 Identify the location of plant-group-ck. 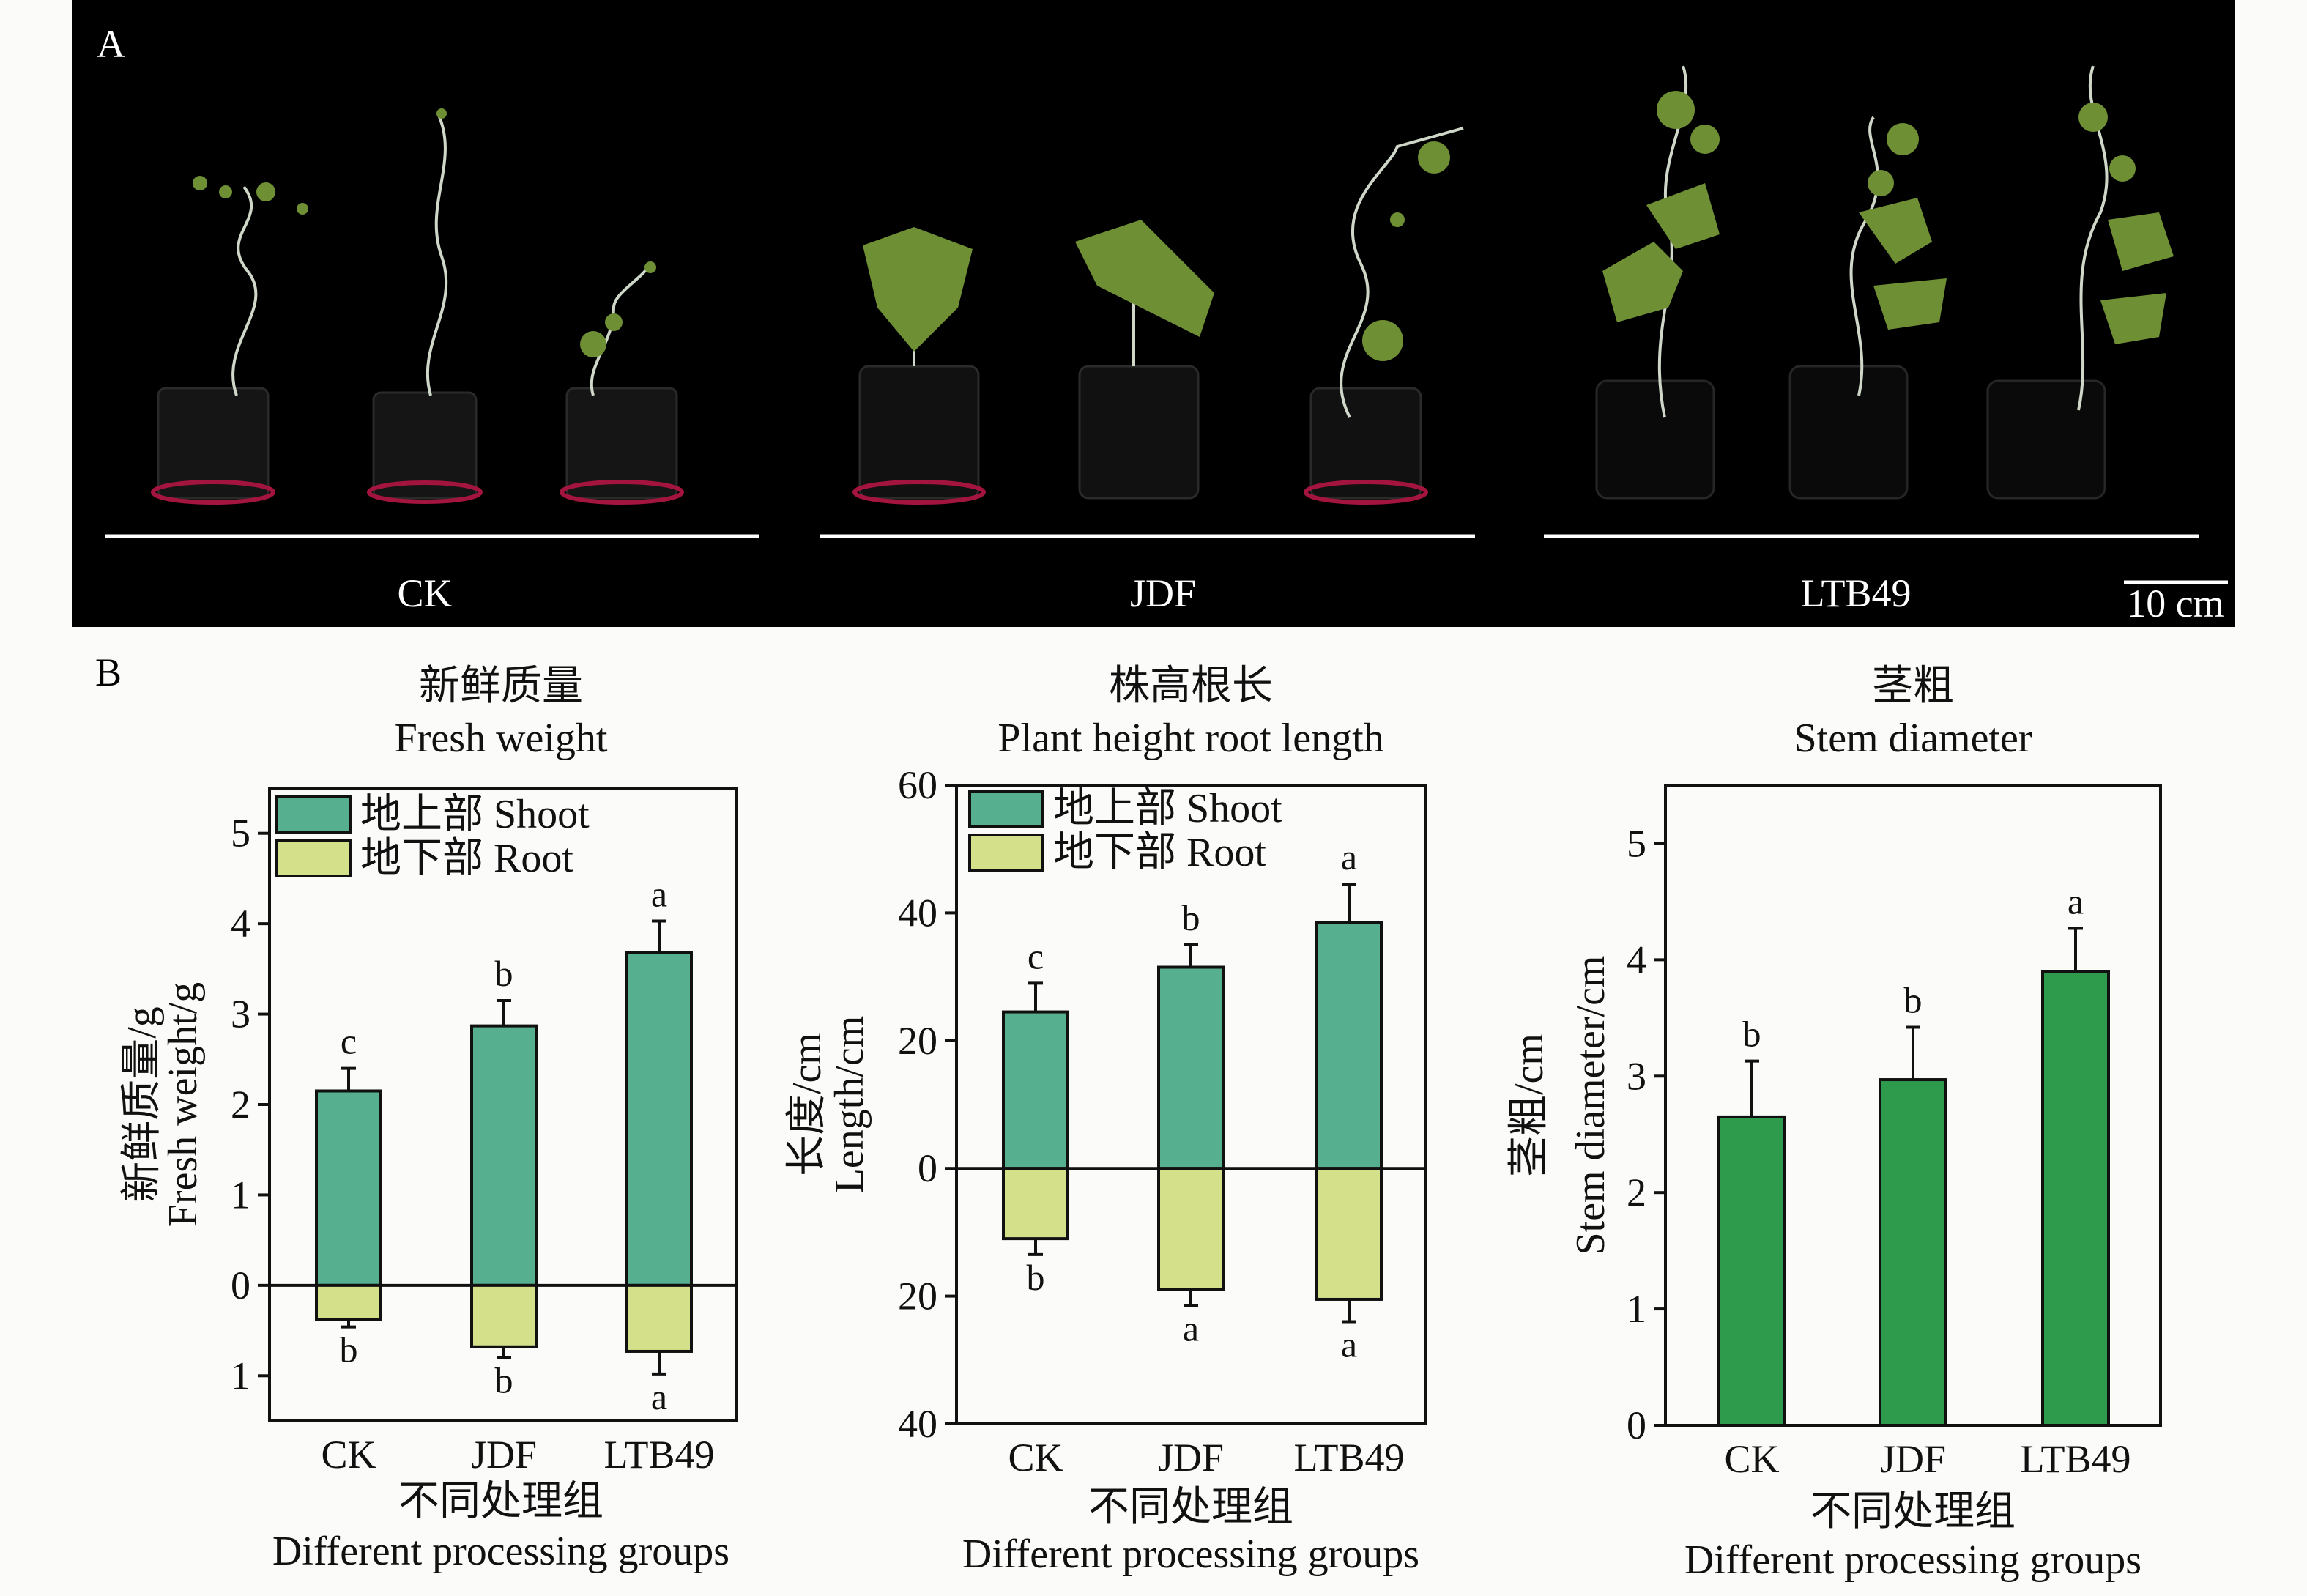
(417, 307).